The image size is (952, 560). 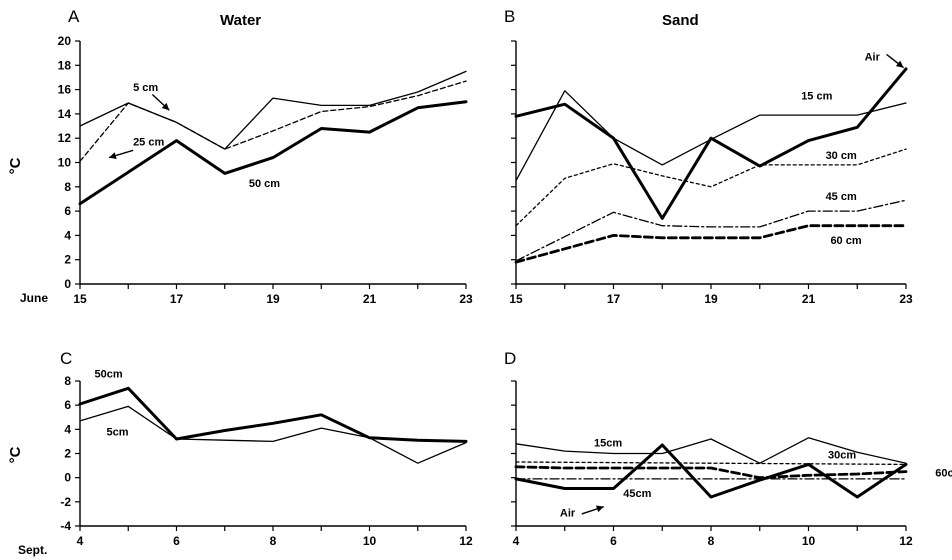 I want to click on panel-b-series-45-cm, so click(x=711, y=230).